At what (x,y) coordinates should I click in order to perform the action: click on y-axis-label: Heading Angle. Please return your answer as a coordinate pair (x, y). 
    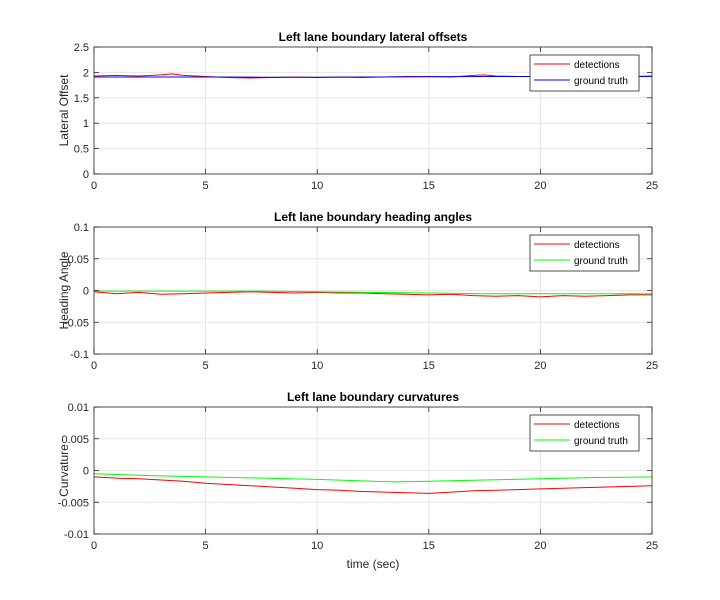
    Looking at the image, I should click on (64, 290).